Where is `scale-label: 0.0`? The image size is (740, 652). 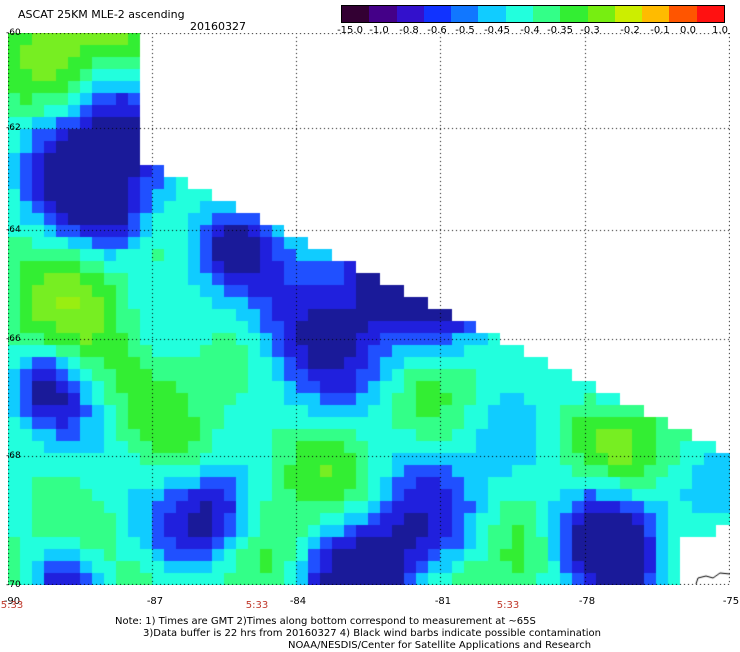
scale-label: 0.0 is located at coordinates (688, 30).